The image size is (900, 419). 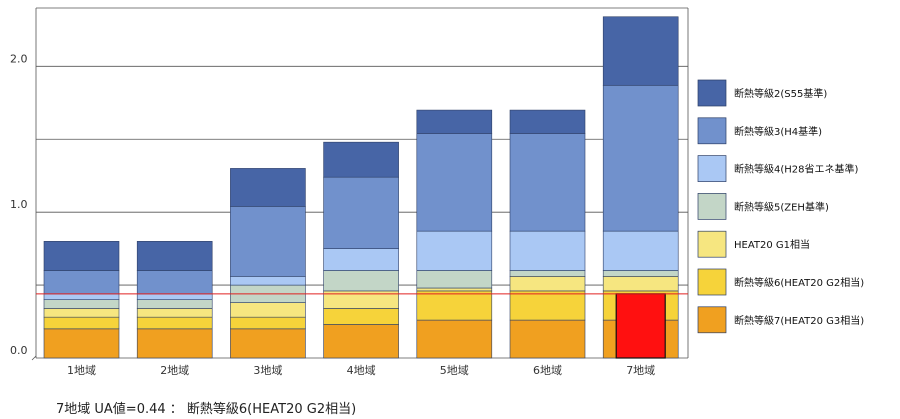 I want to click on legend-label: HEAT20 G1相当, so click(x=772, y=244).